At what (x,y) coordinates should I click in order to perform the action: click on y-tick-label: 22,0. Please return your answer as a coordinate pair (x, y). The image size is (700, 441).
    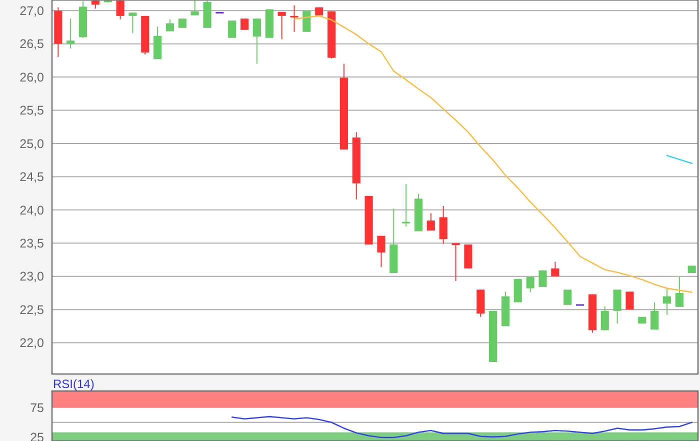
    Looking at the image, I should click on (32, 343).